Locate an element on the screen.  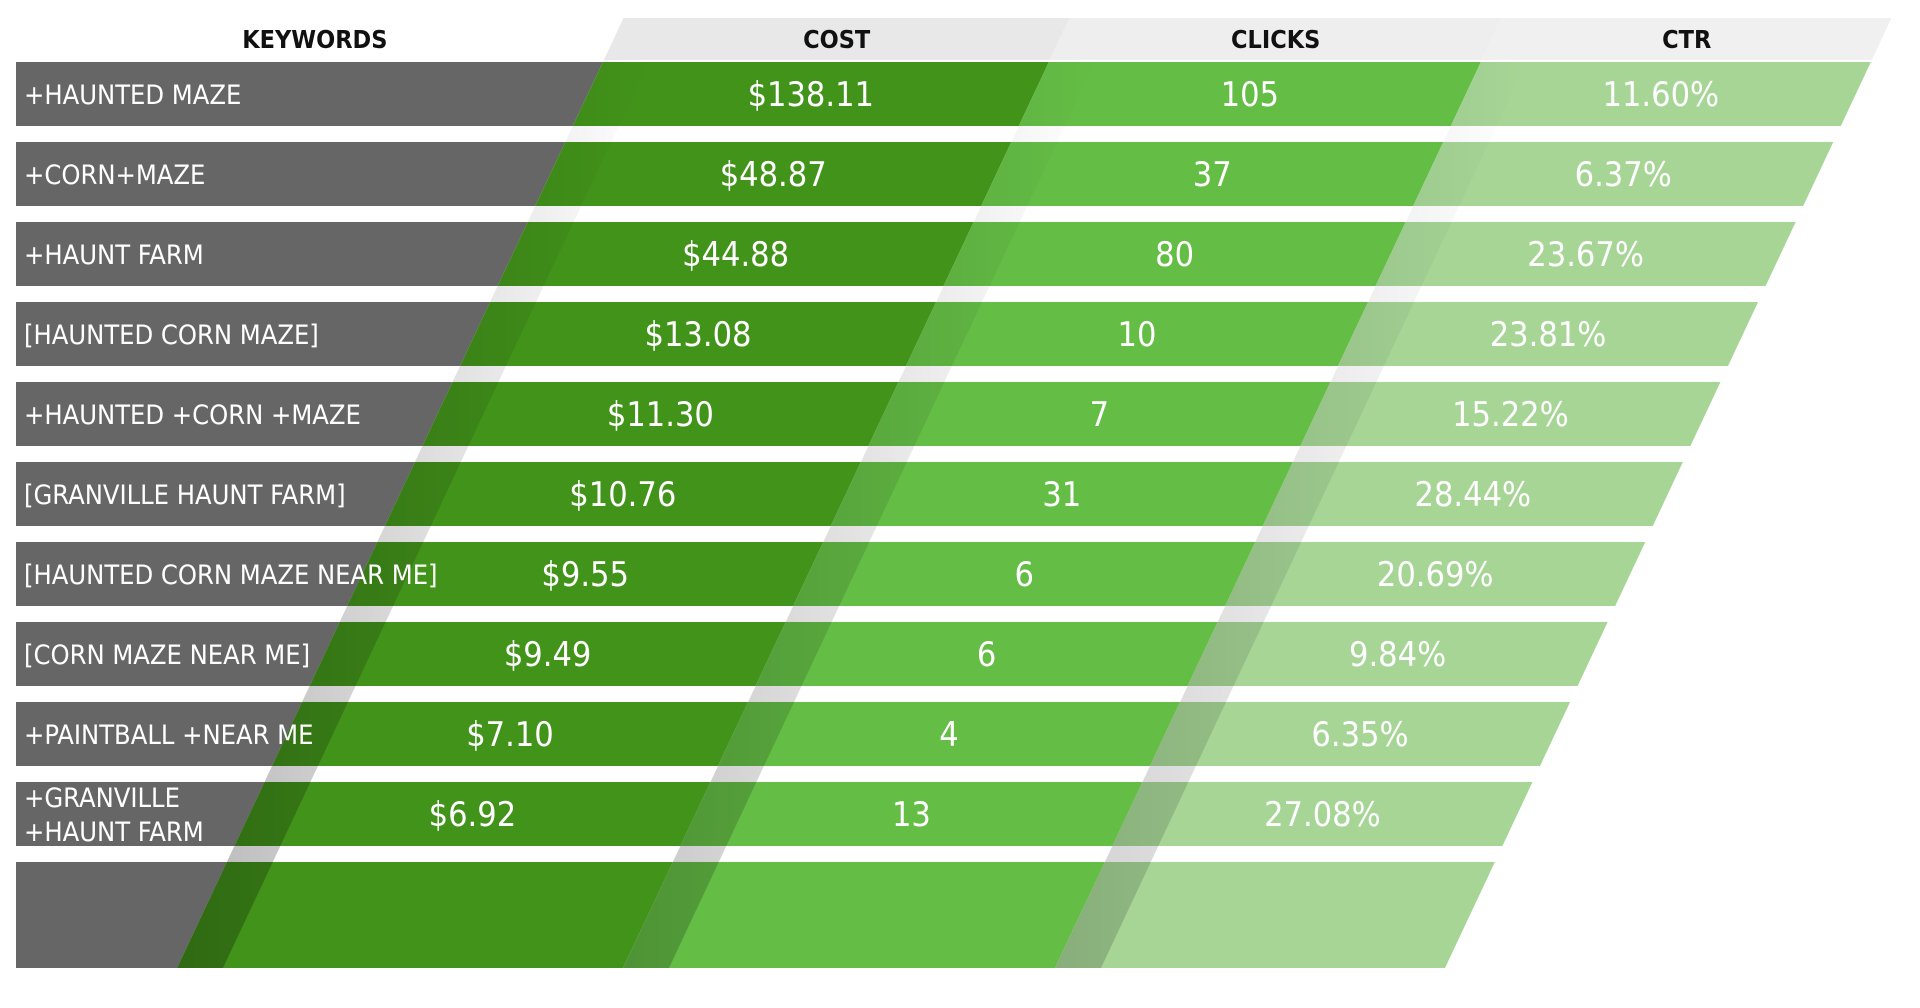
ctr-value: 27.08% is located at coordinates (1322, 815).